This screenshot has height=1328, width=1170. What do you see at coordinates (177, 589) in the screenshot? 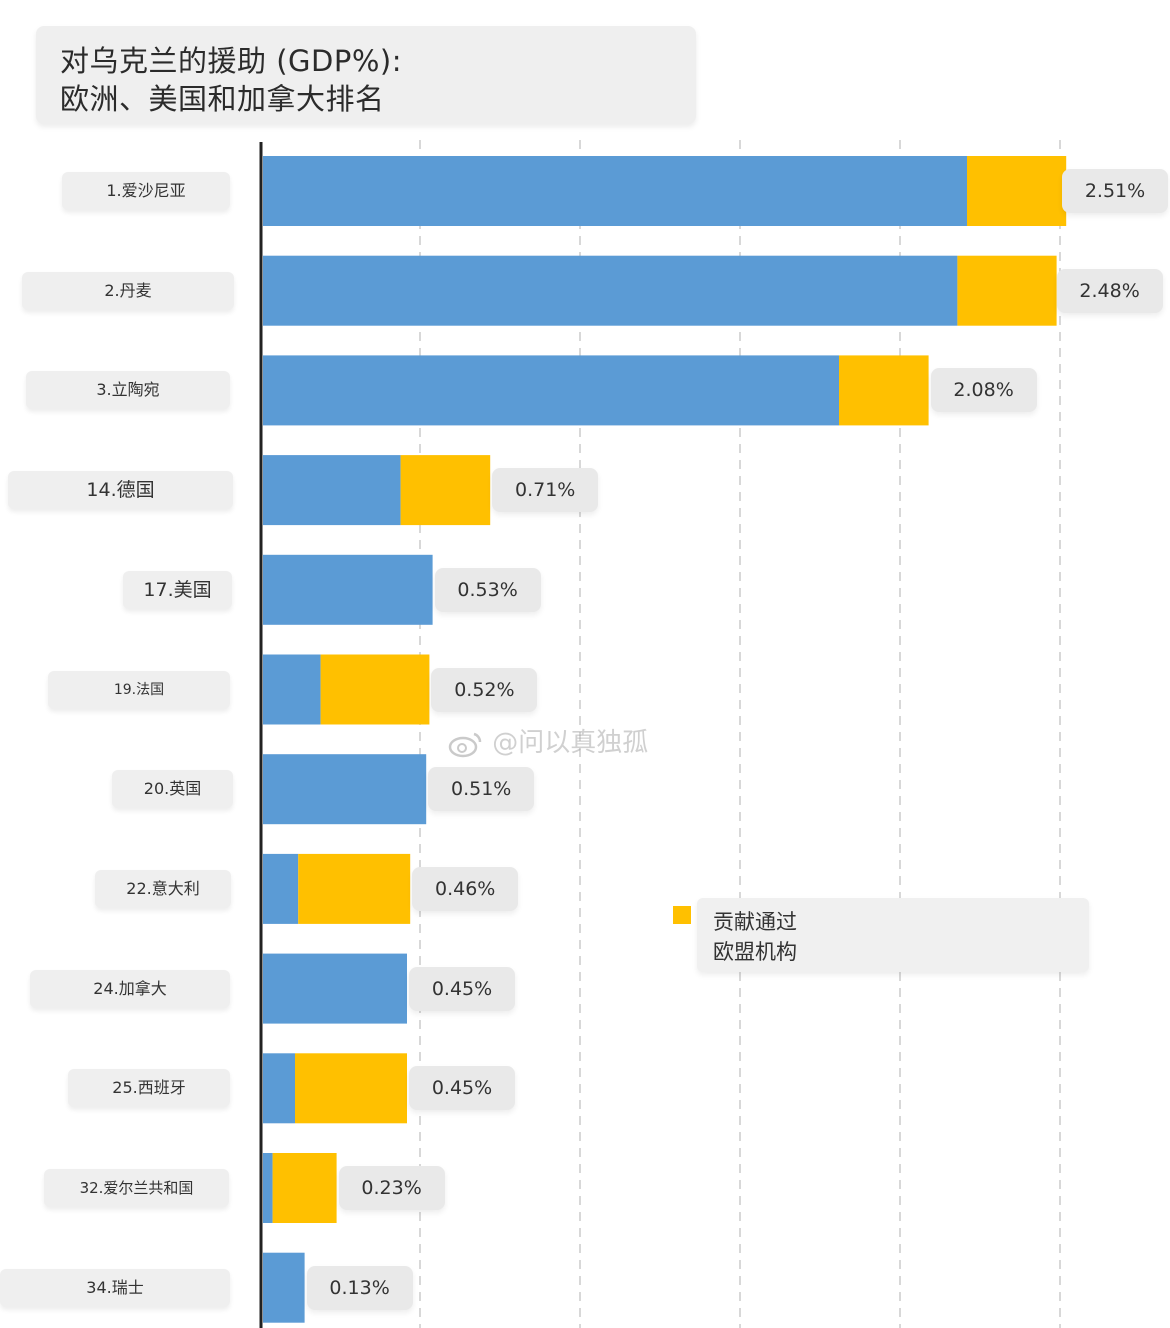
I see `country-label: 17.美国` at bounding box center [177, 589].